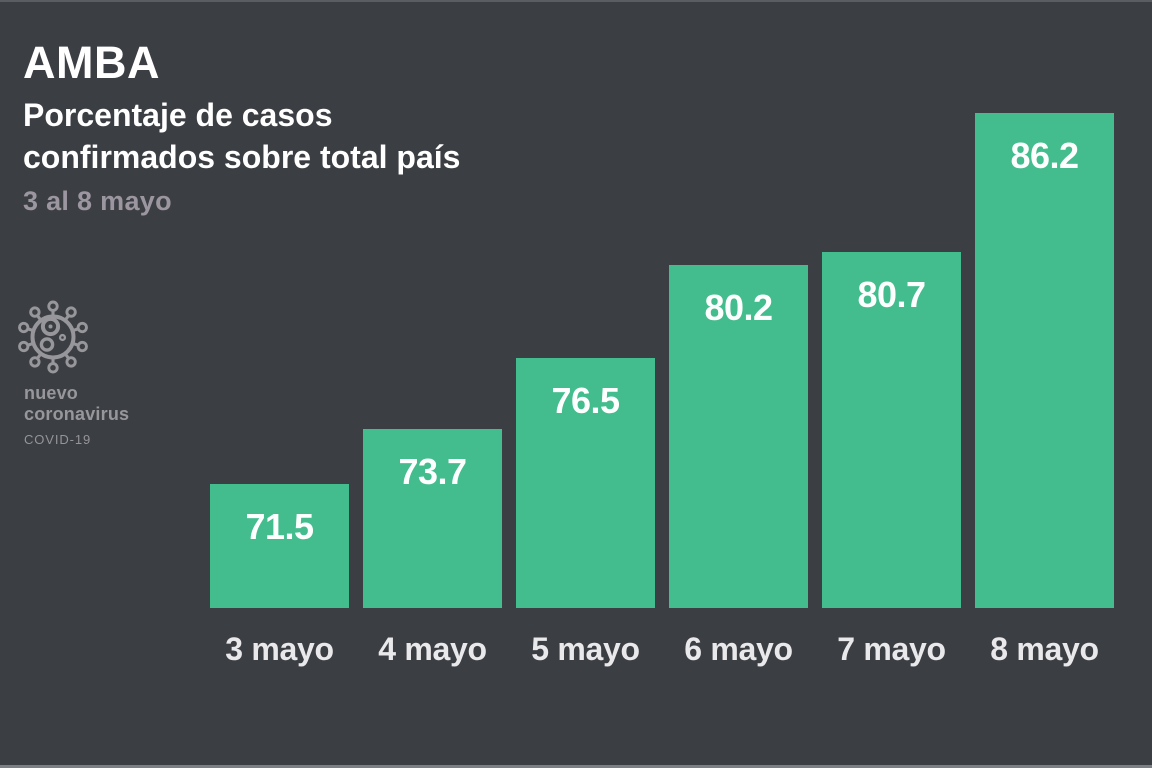 The width and height of the screenshot is (1152, 768). I want to click on bar-8-mayo: 86.2, so click(1044, 360).